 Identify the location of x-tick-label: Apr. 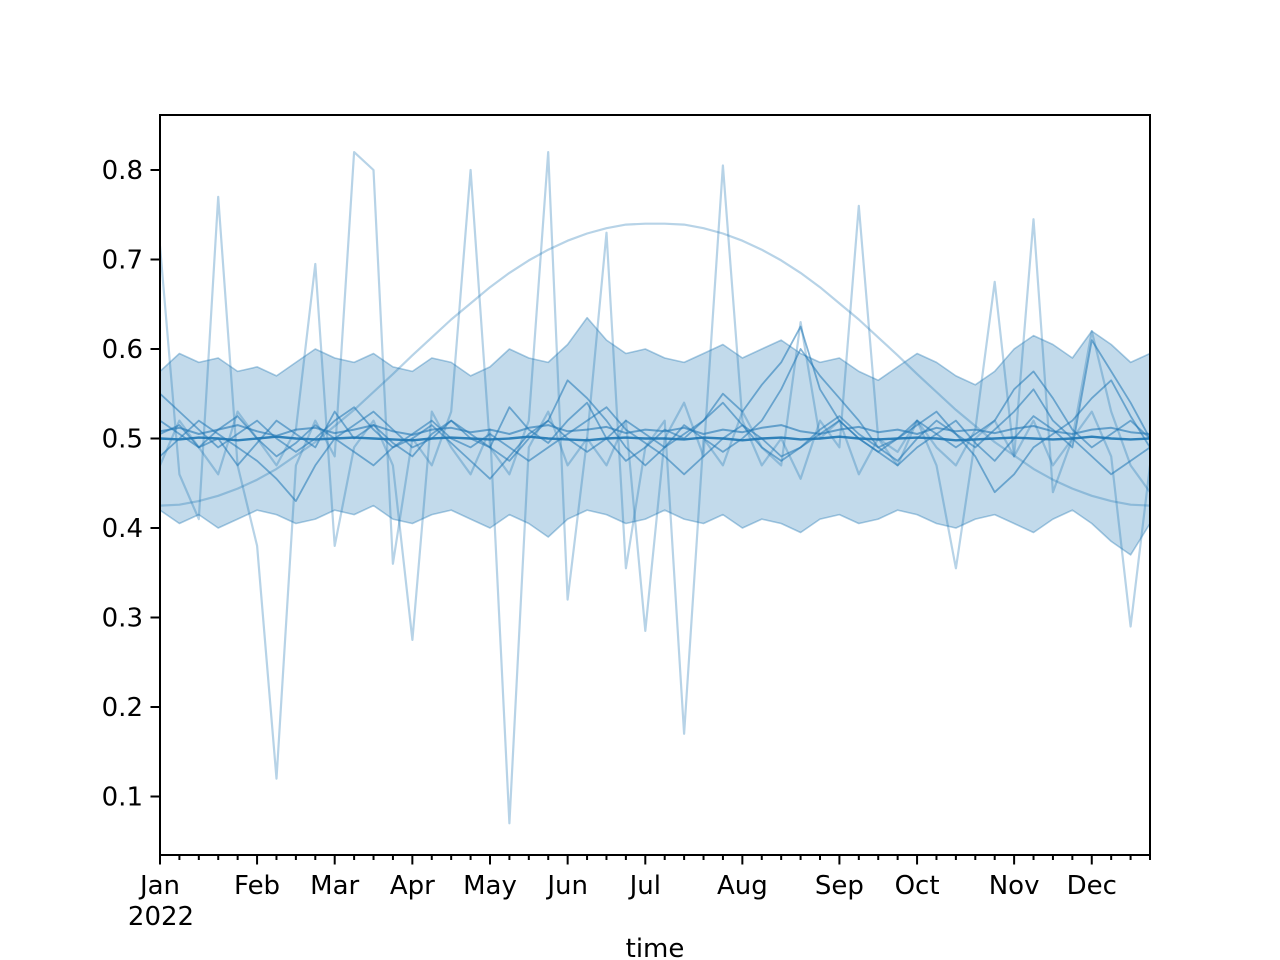
(412, 886).